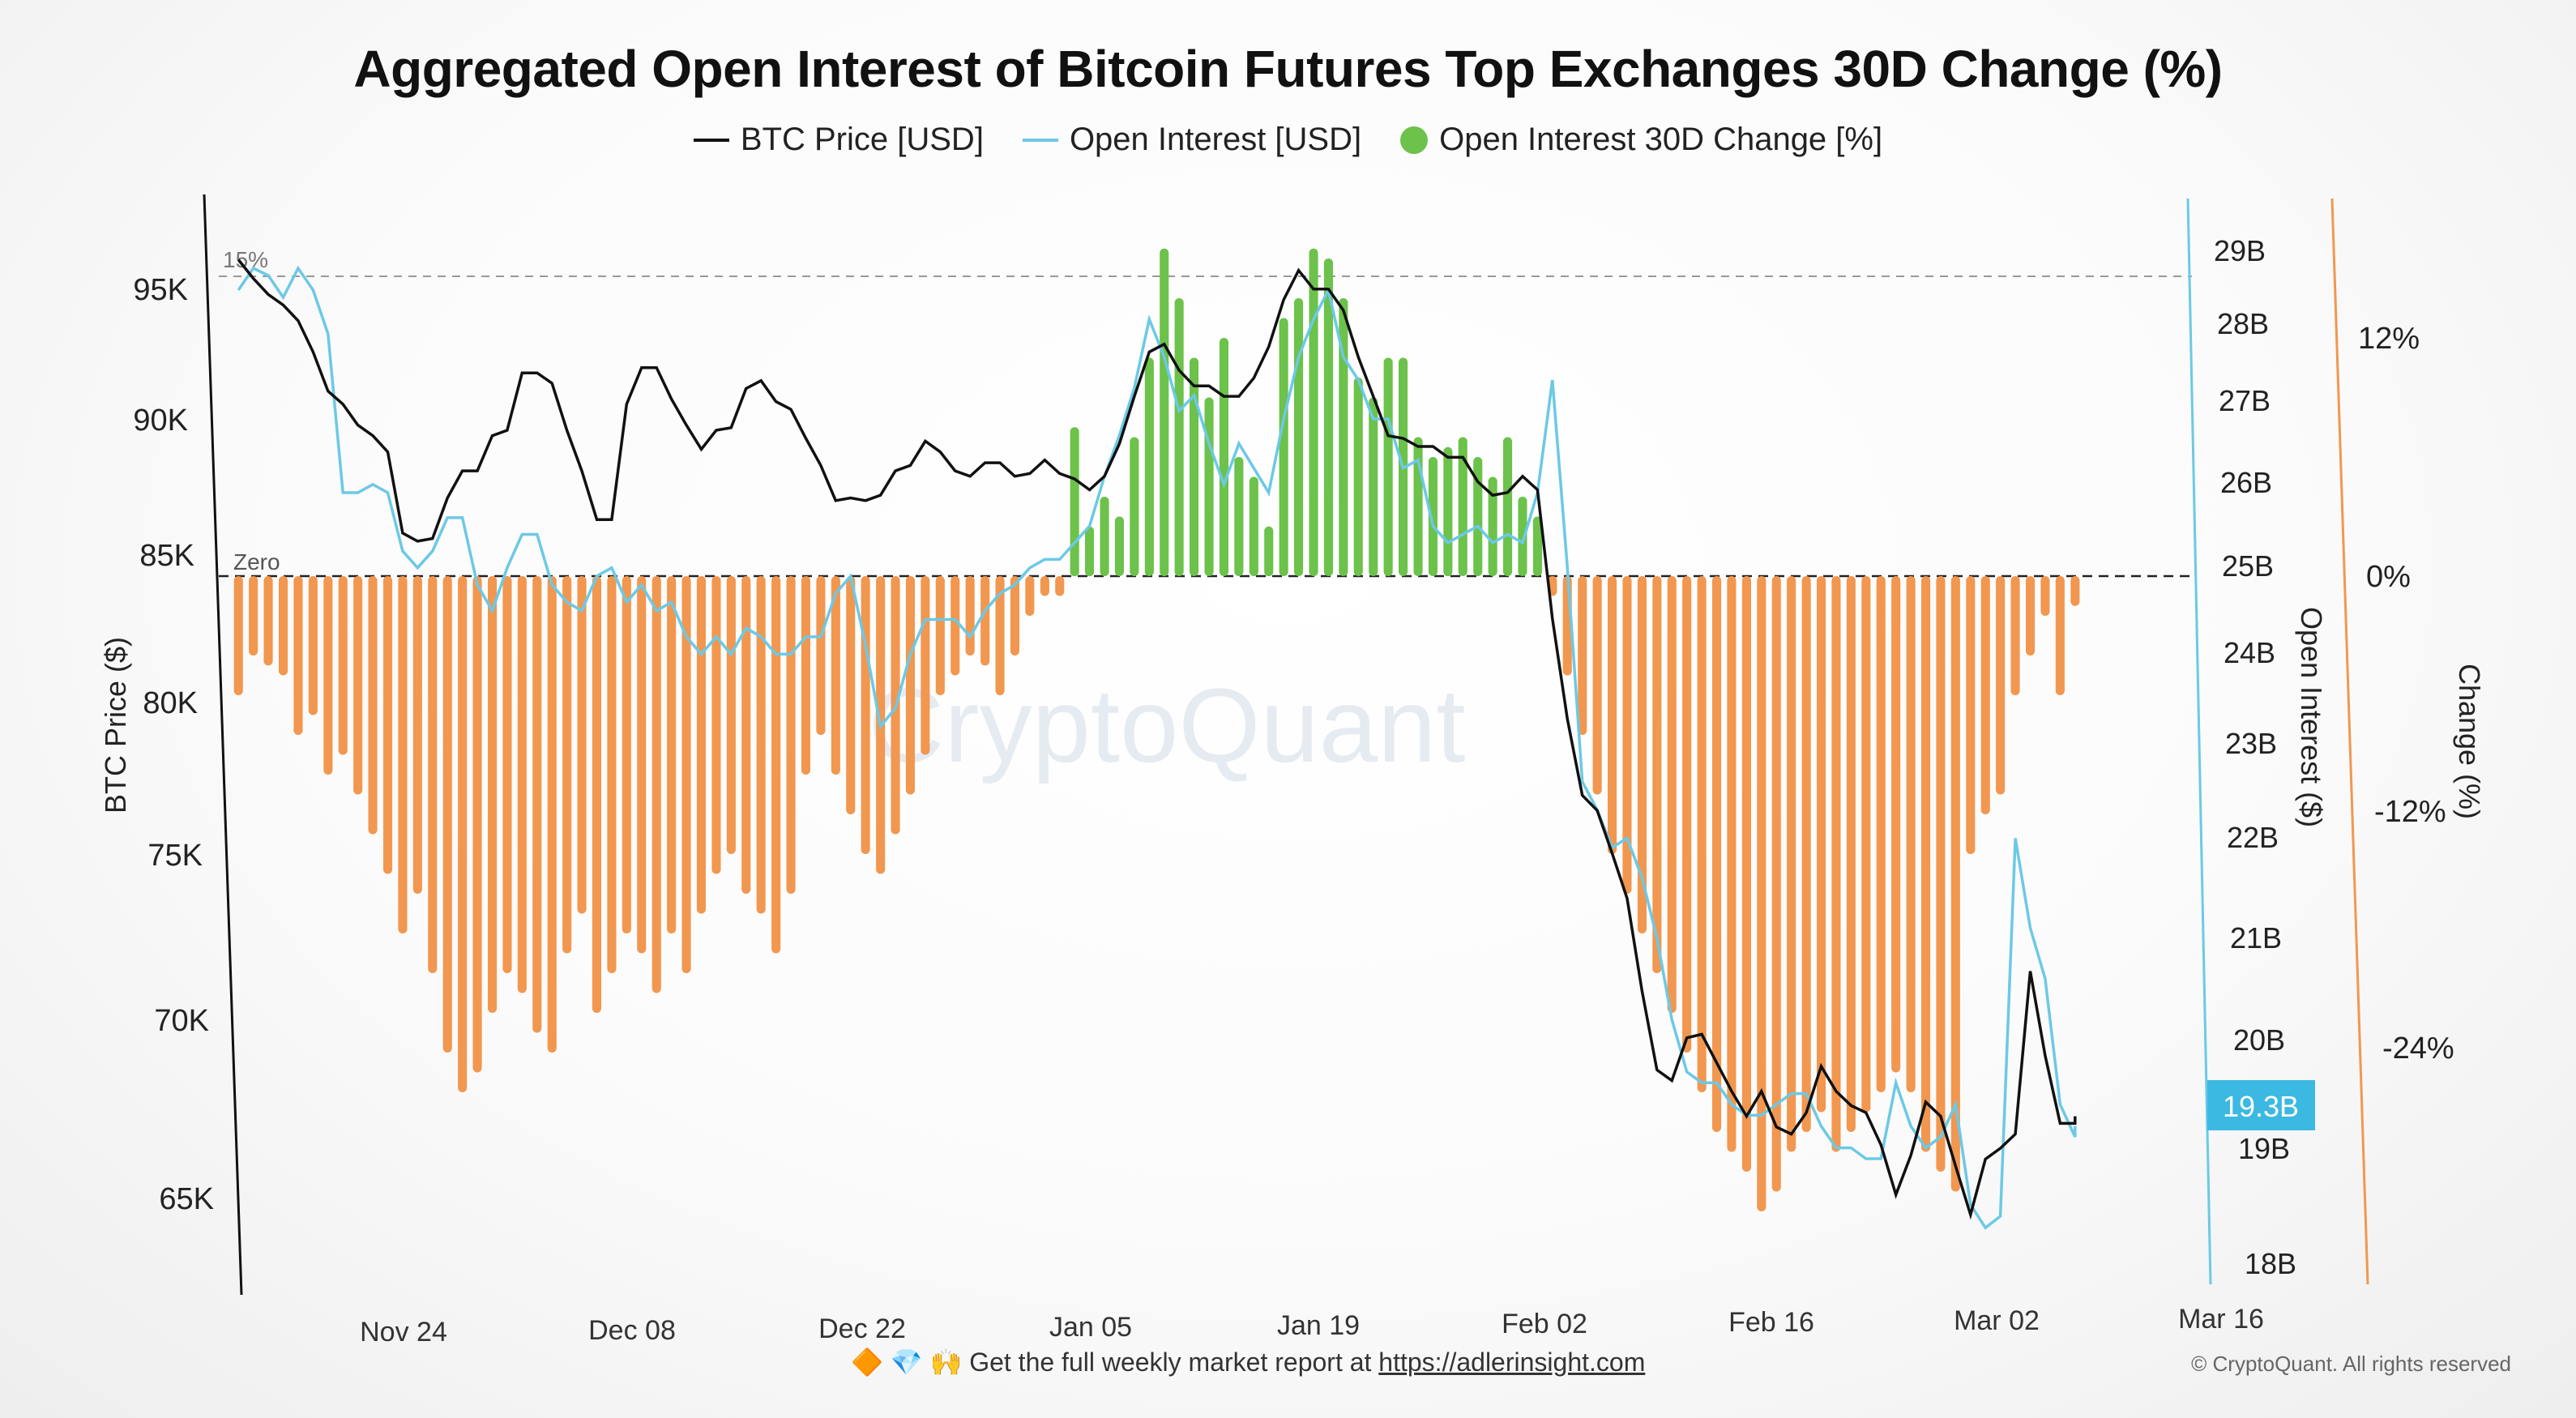 This screenshot has height=1418, width=2576. What do you see at coordinates (186, 1199) in the screenshot?
I see `y-left-tick: 65K` at bounding box center [186, 1199].